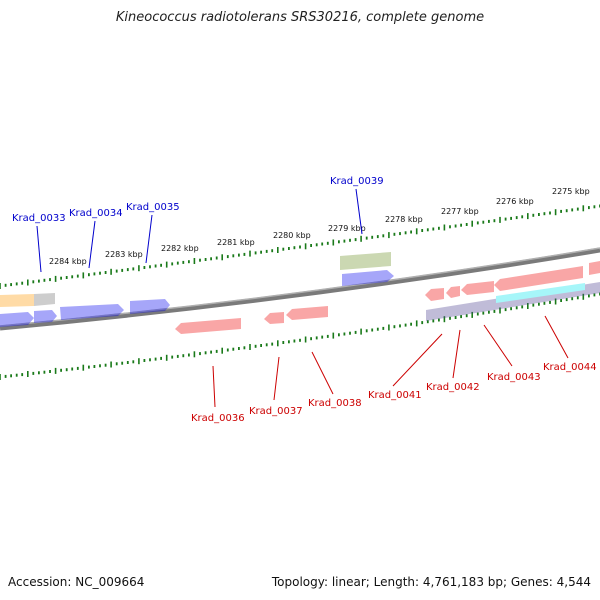 The height and width of the screenshot is (600, 600). What do you see at coordinates (300, 289) in the screenshot?
I see `genome-backbone` at bounding box center [300, 289].